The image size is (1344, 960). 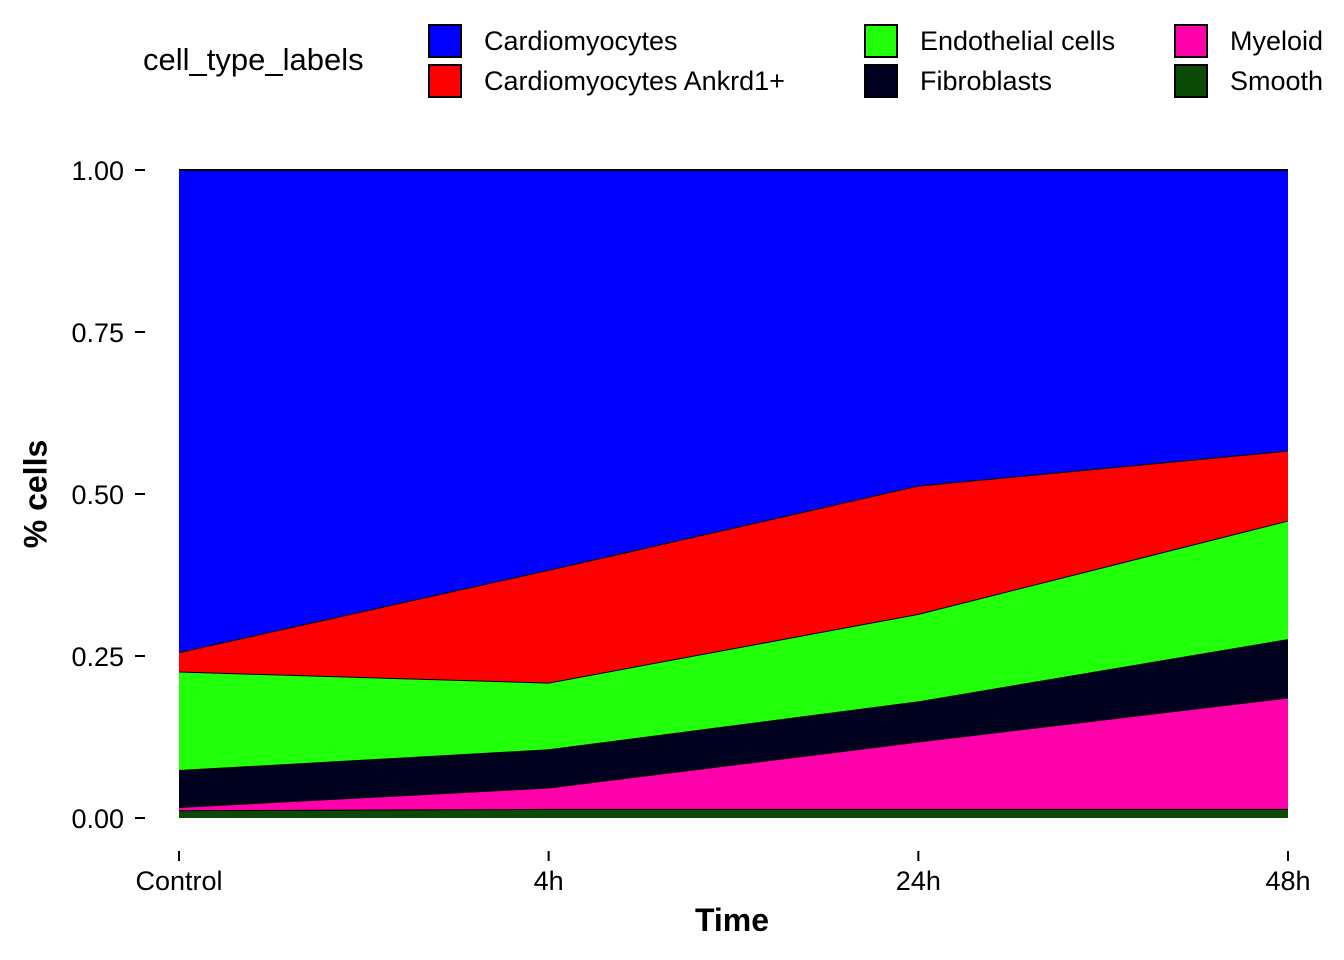 I want to click on y-tick-label: 0.00, so click(x=97, y=819).